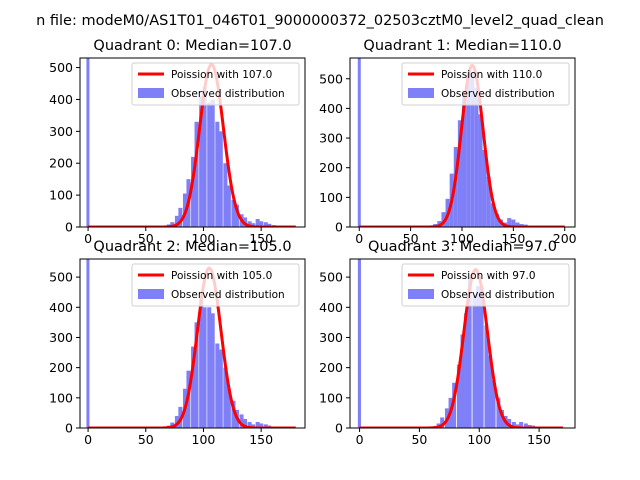 The width and height of the screenshot is (640, 480). Describe the element at coordinates (221, 276) in the screenshot. I see `quadrant-2-legend-label-poisson: Poission with 105.0` at that location.